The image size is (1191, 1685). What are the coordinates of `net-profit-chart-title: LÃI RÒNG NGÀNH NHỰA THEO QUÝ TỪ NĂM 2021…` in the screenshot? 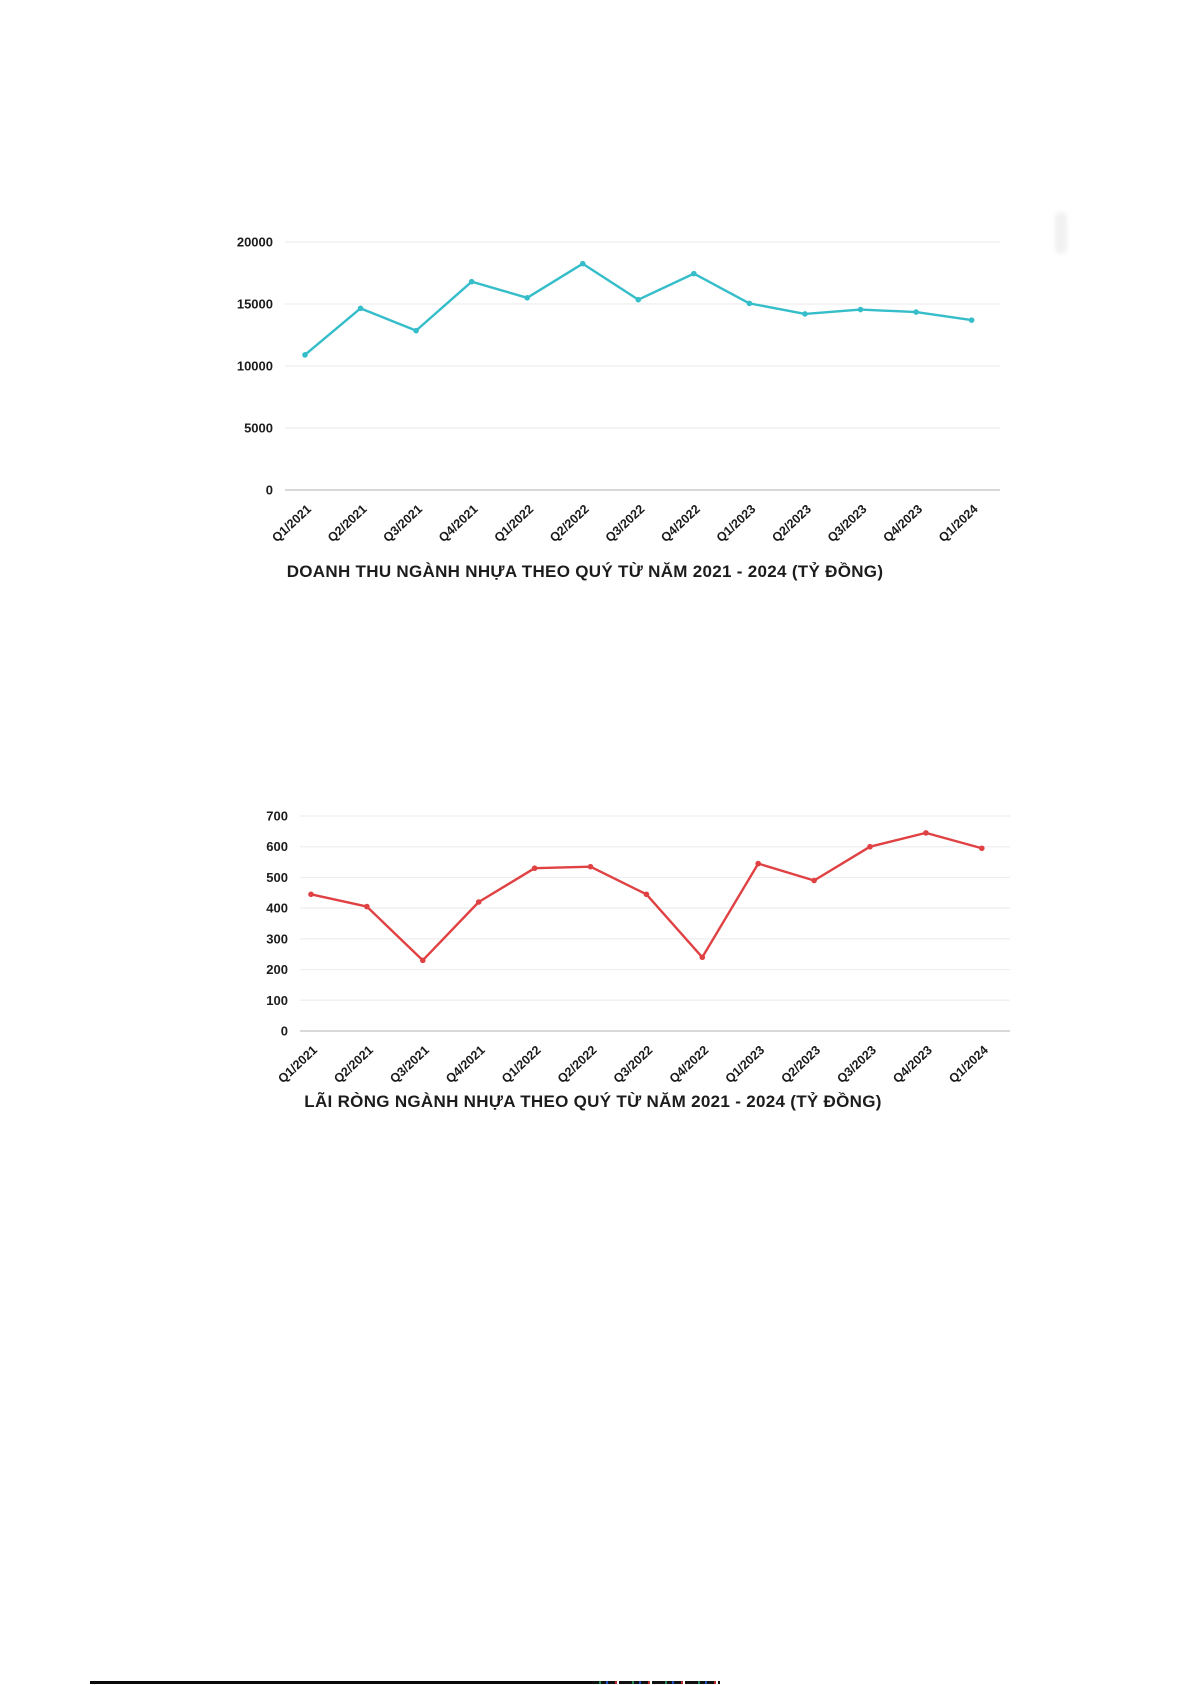 It's located at (593, 1101).